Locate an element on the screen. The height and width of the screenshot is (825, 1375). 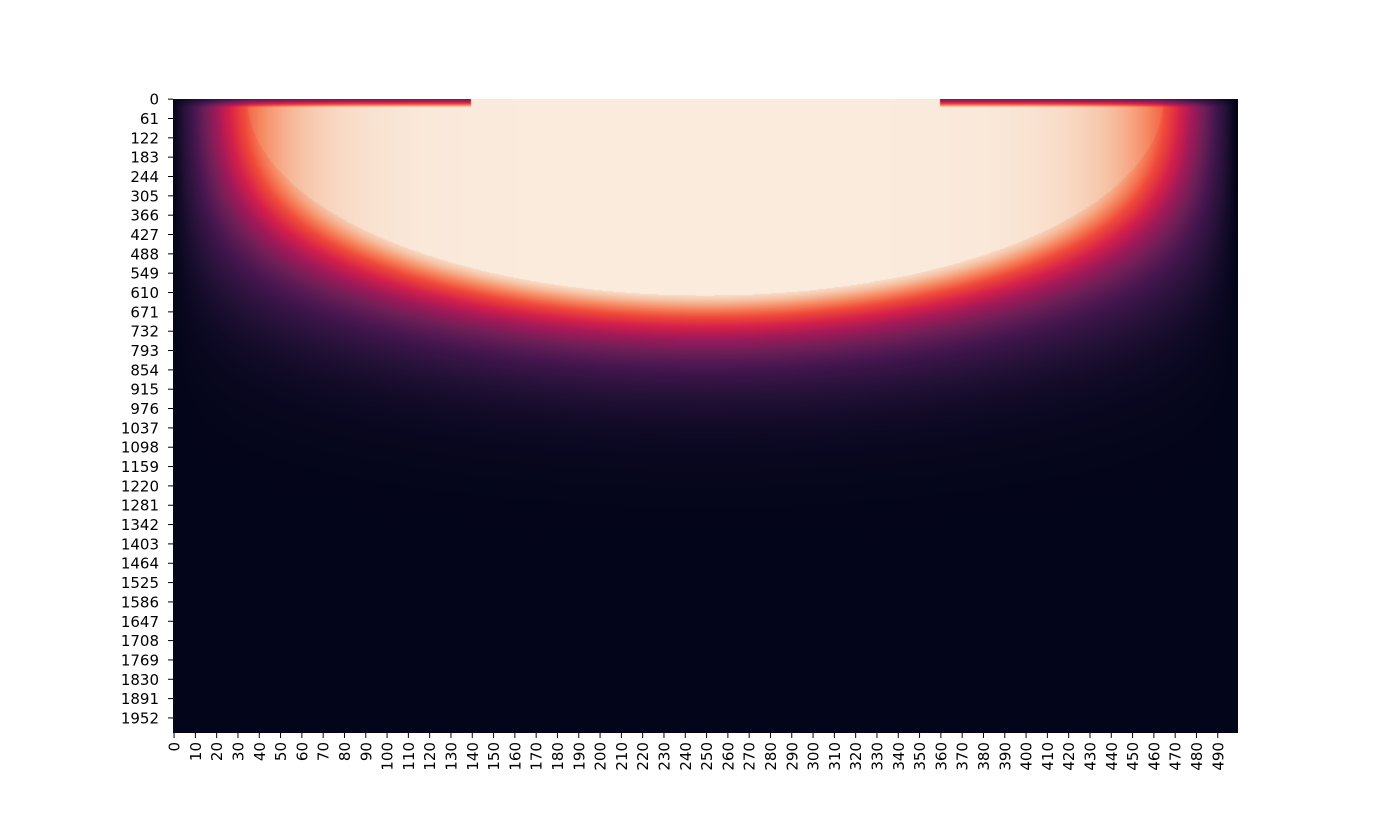
x-tick-label: 190 is located at coordinates (579, 756).